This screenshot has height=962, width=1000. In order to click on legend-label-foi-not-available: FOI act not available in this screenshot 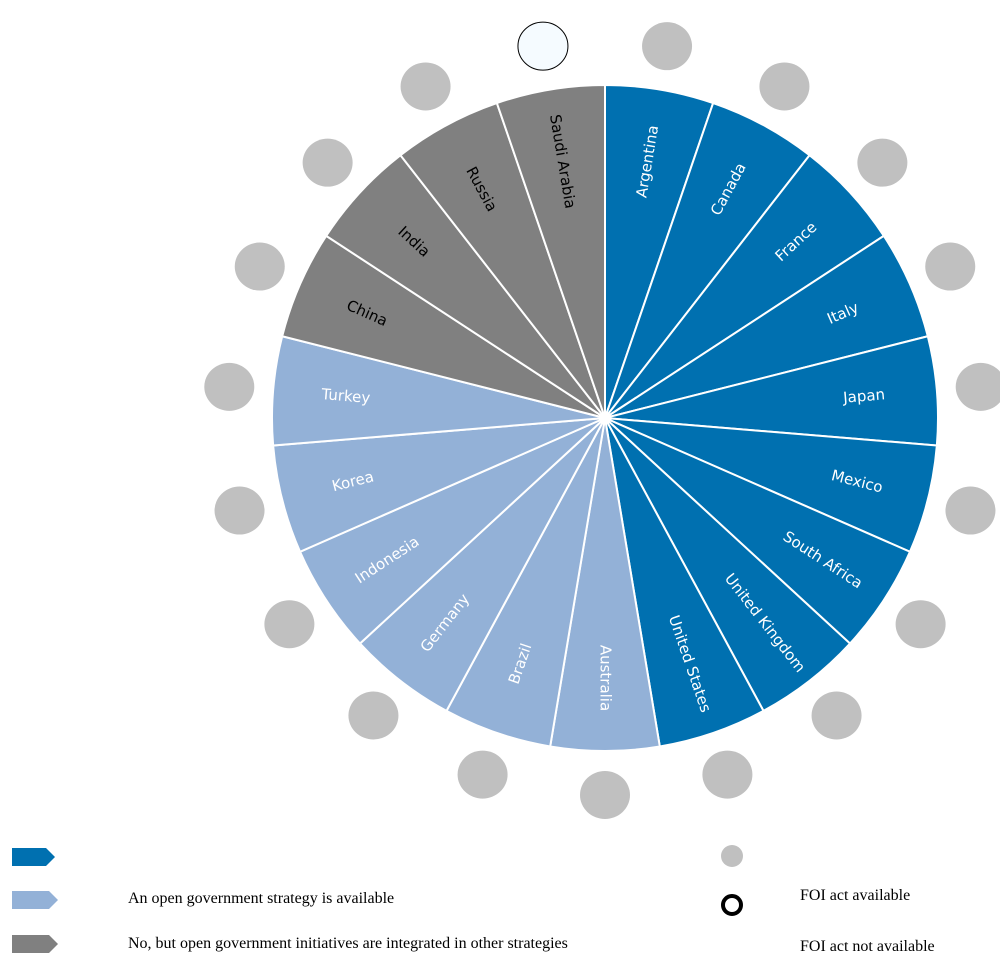, I will do `click(867, 946)`.